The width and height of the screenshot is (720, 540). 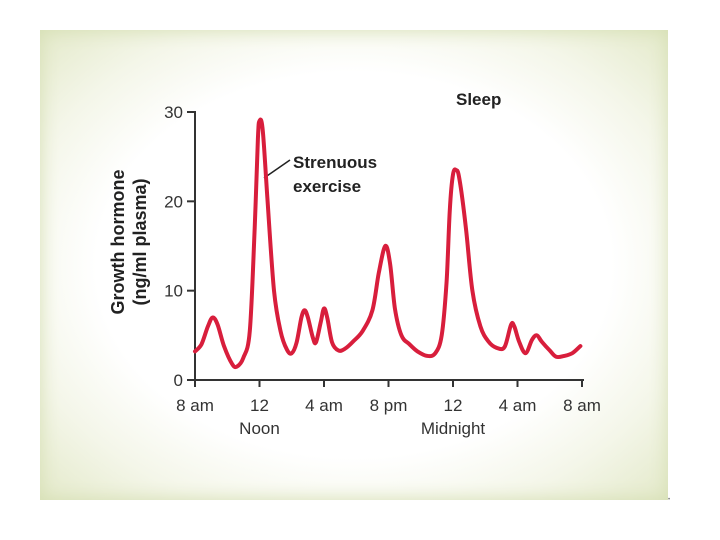 I want to click on y-tick-label: 20, so click(x=173, y=201).